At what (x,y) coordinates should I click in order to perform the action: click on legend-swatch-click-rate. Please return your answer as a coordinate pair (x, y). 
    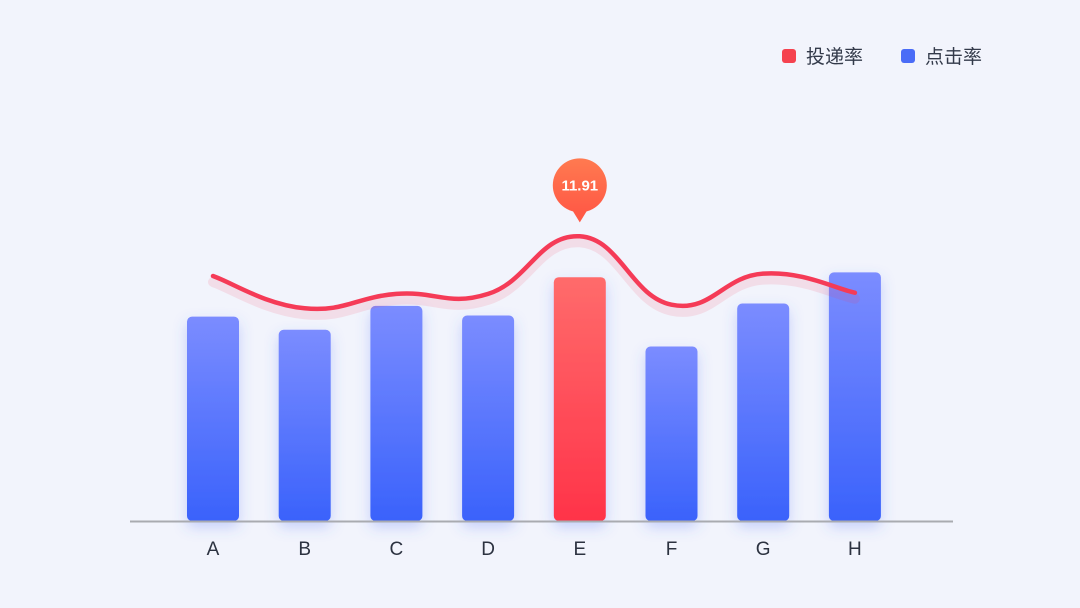
    Looking at the image, I should click on (907, 55).